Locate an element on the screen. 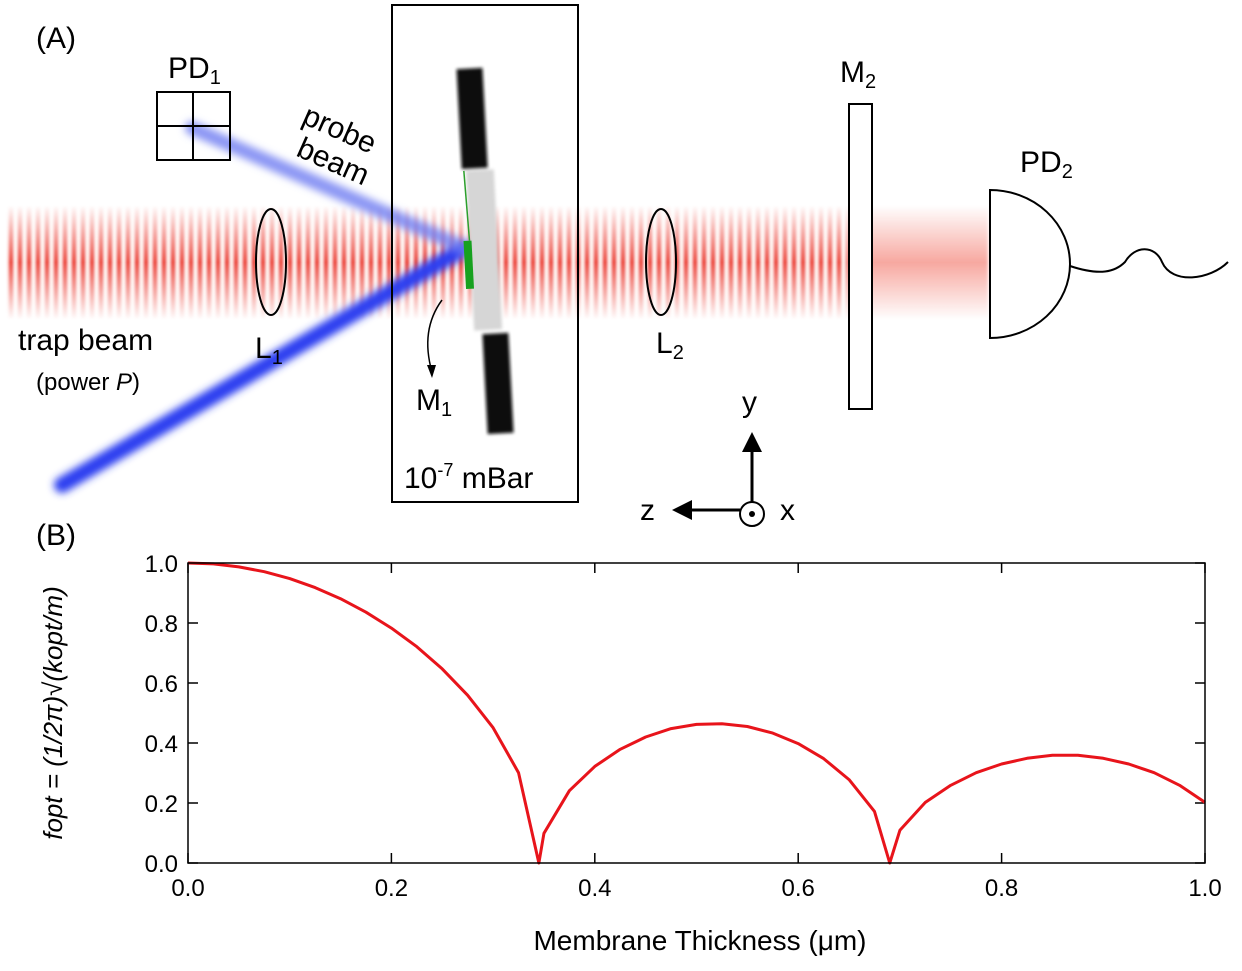  panel-label: (A) is located at coordinates (56, 38).